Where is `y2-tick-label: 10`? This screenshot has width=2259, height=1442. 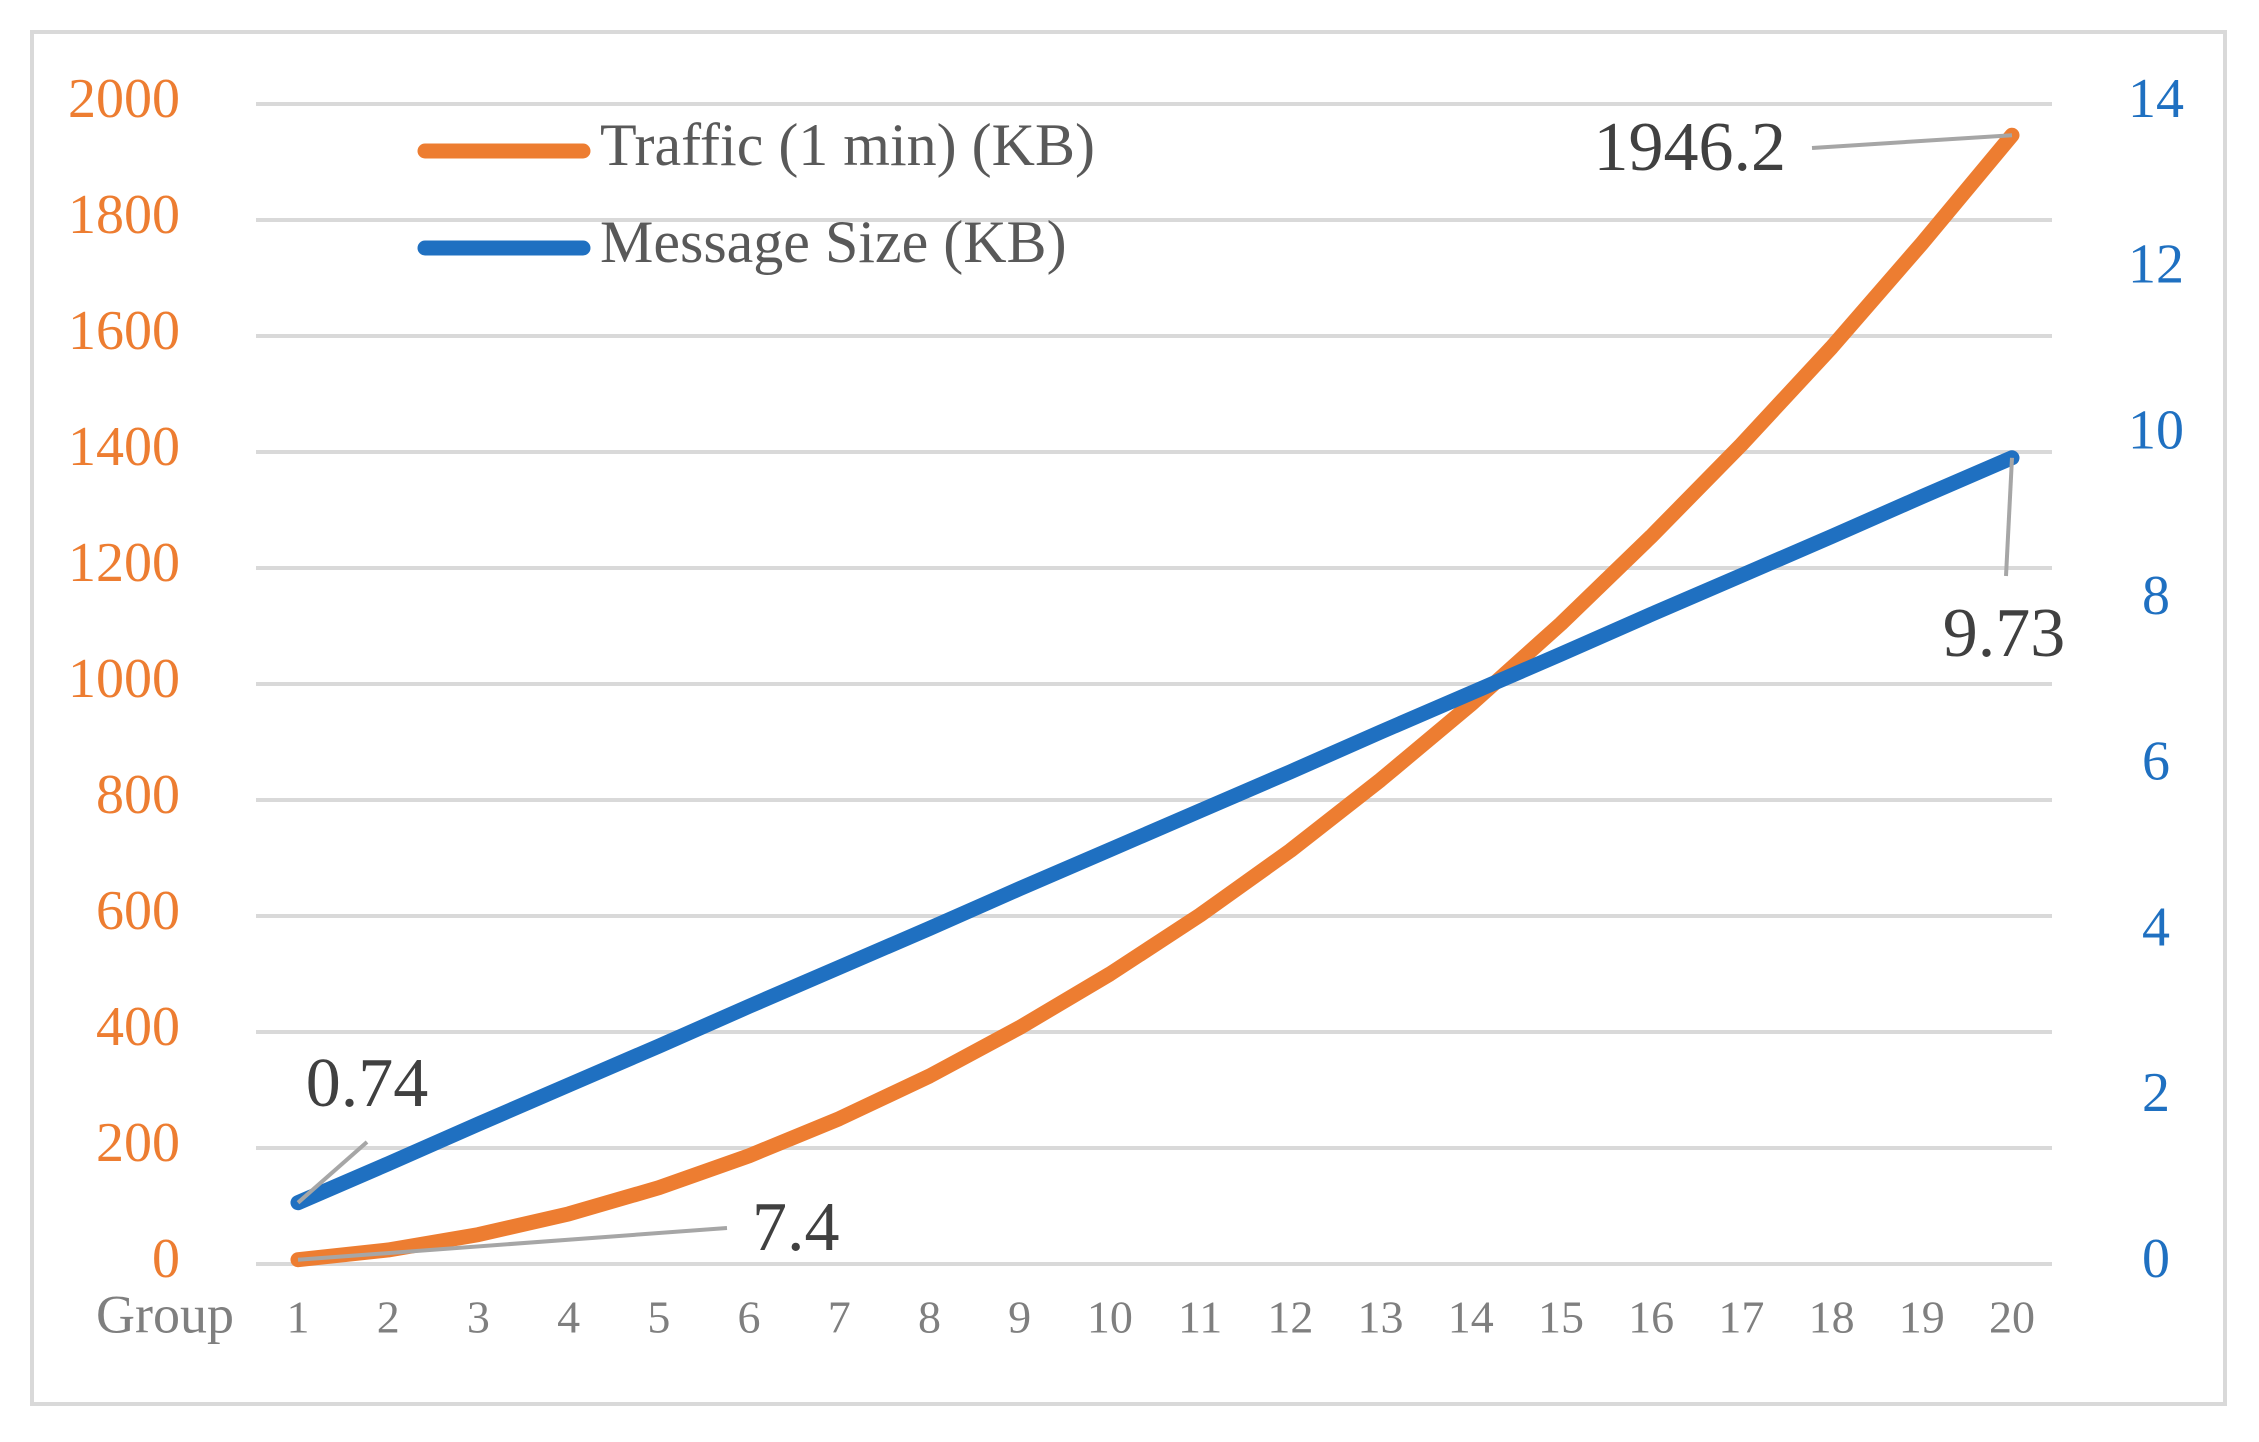 y2-tick-label: 10 is located at coordinates (2156, 430).